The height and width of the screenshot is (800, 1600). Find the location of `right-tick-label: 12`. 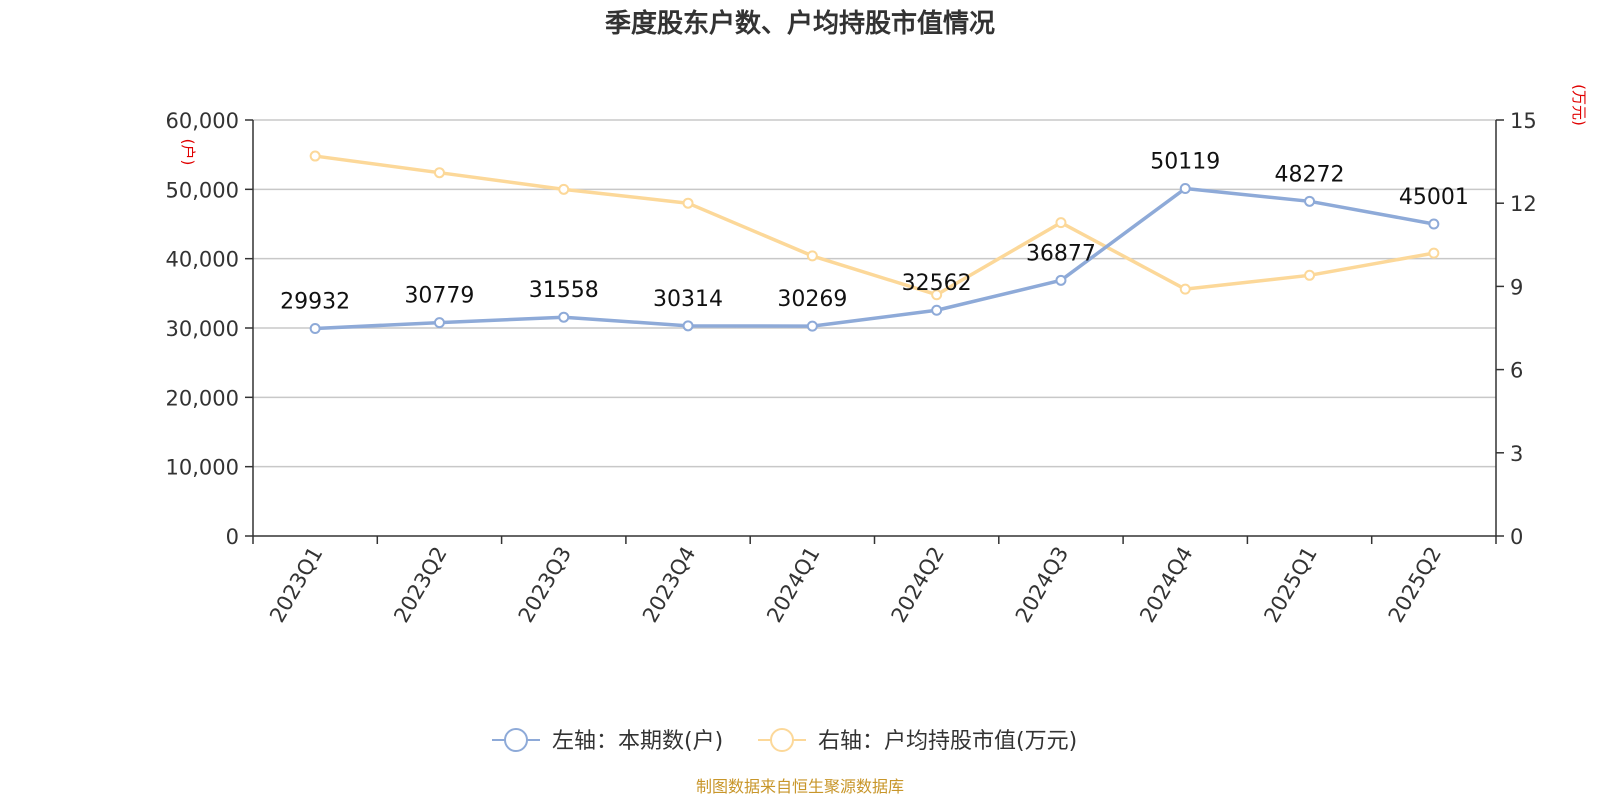

right-tick-label: 12 is located at coordinates (1523, 204).